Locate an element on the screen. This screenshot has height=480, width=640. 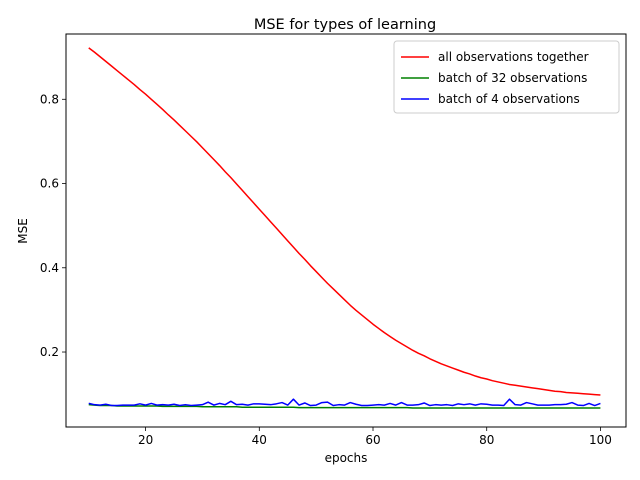
x-axis: 20 40 60 80 100 is located at coordinates (375, 437).